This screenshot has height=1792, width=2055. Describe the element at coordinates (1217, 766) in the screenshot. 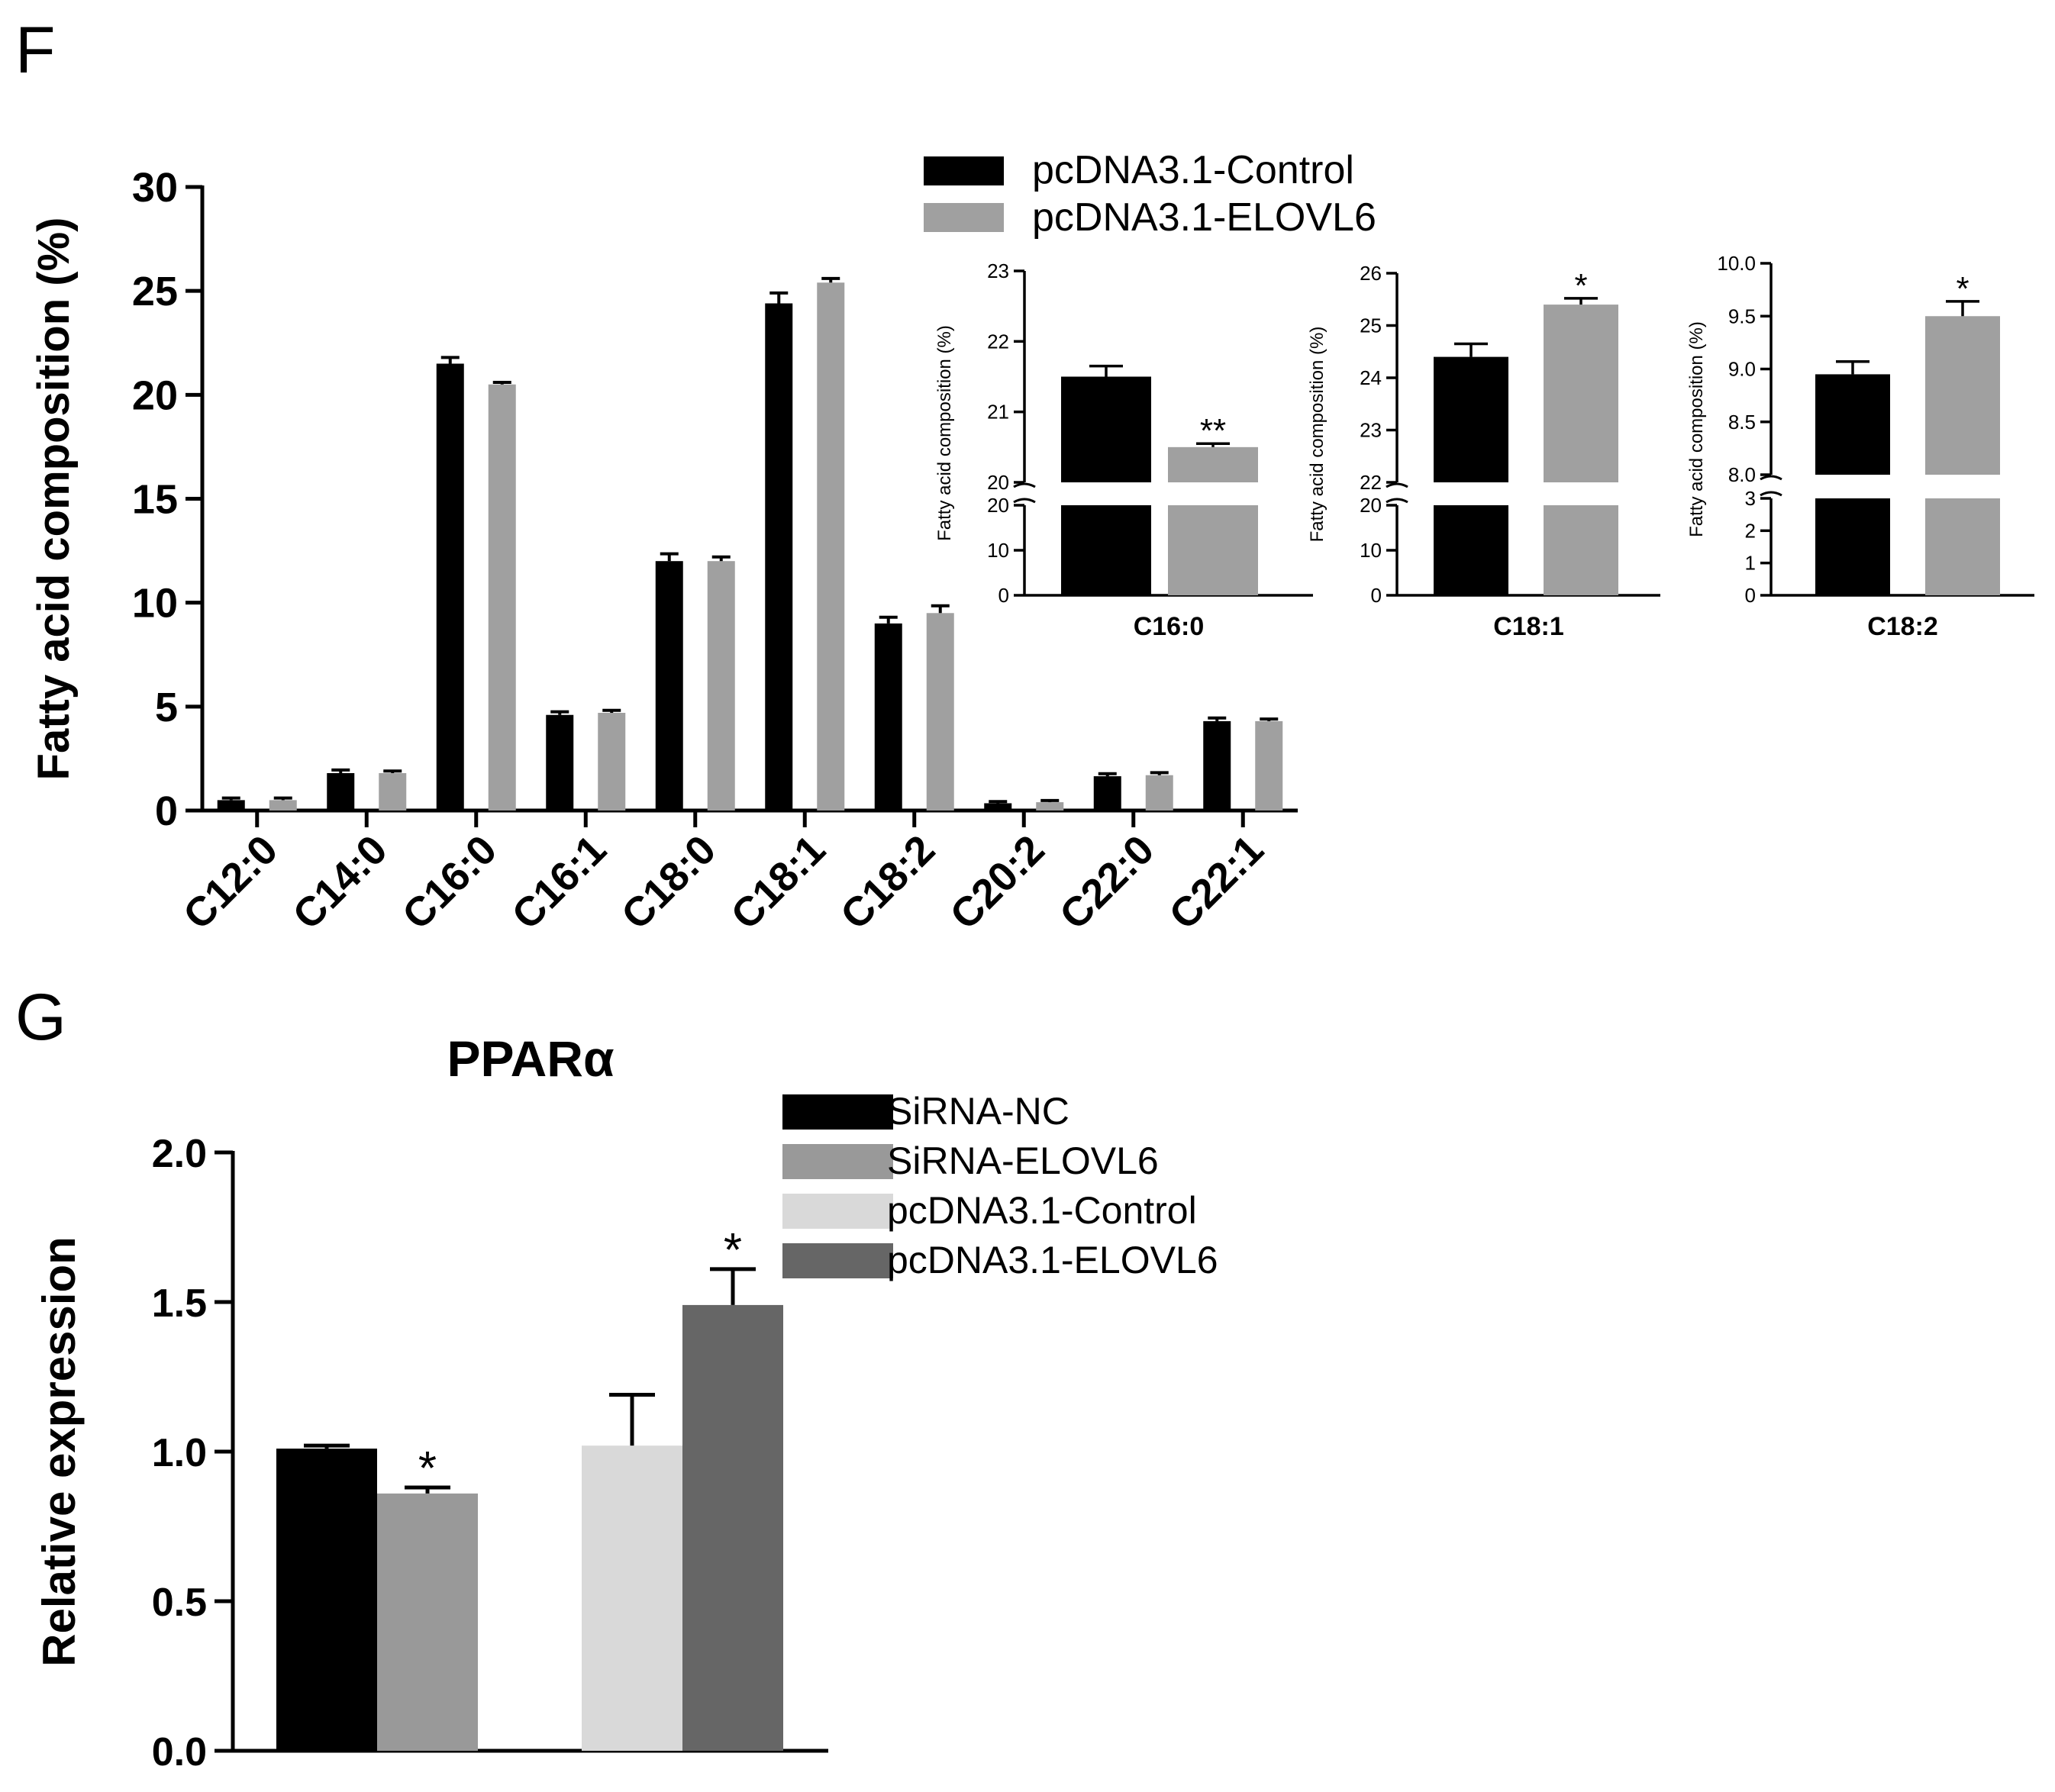

I see `bar-C22:1-control` at that location.